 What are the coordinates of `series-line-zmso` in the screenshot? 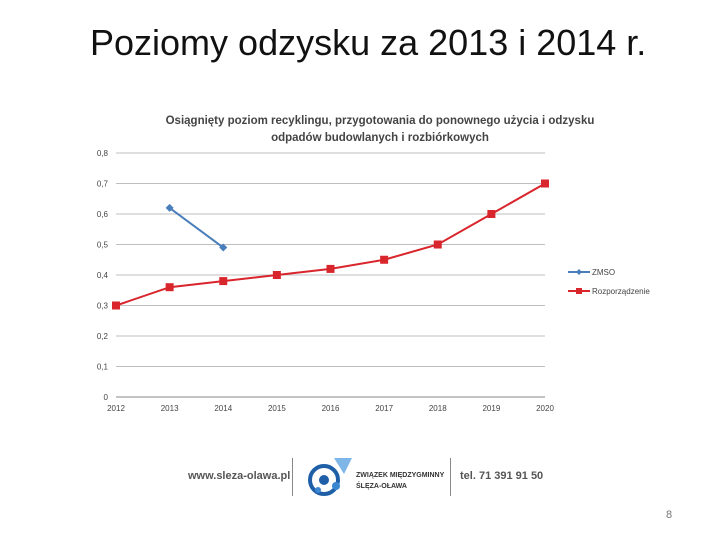 It's located at (196, 228).